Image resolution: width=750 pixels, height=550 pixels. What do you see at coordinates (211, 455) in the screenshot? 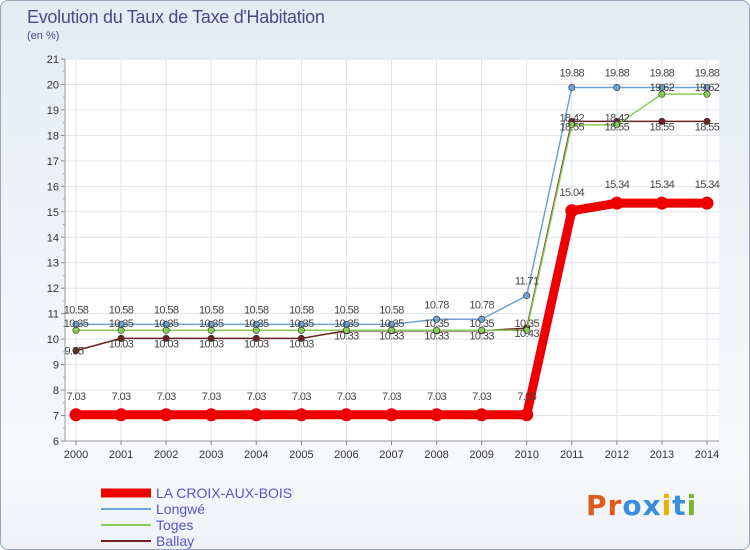
I see `x-tick-label: 2003` at bounding box center [211, 455].